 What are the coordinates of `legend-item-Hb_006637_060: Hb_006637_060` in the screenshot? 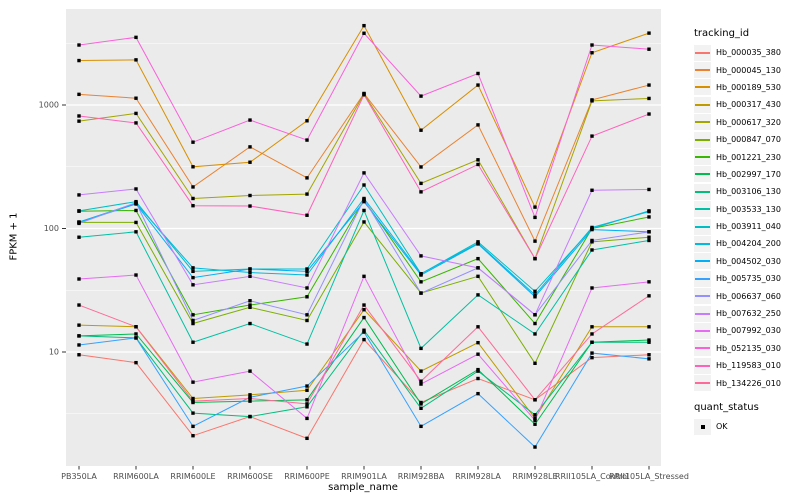 It's located at (737, 296).